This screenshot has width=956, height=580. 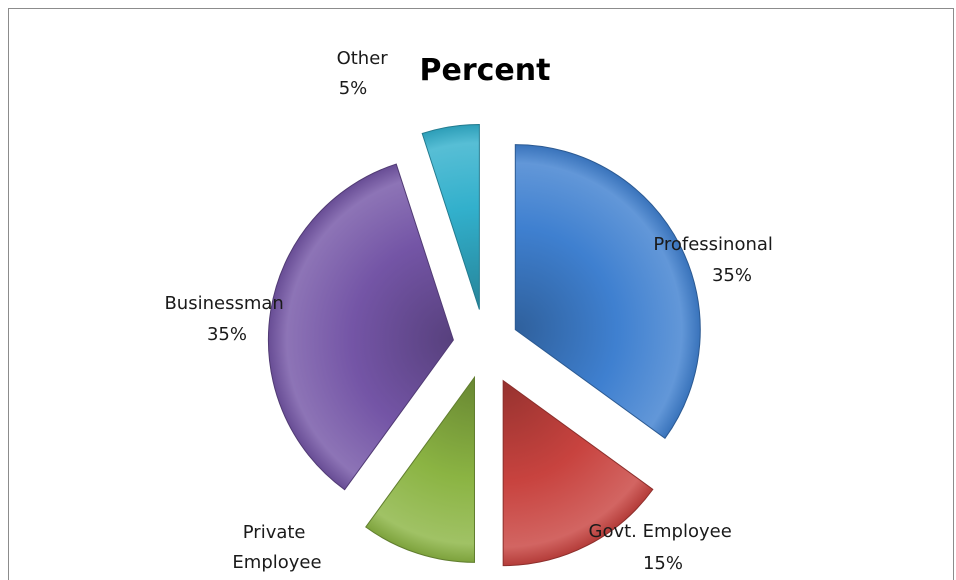 I want to click on slice-label-professional: Professinonal 35%, so click(x=715, y=260).